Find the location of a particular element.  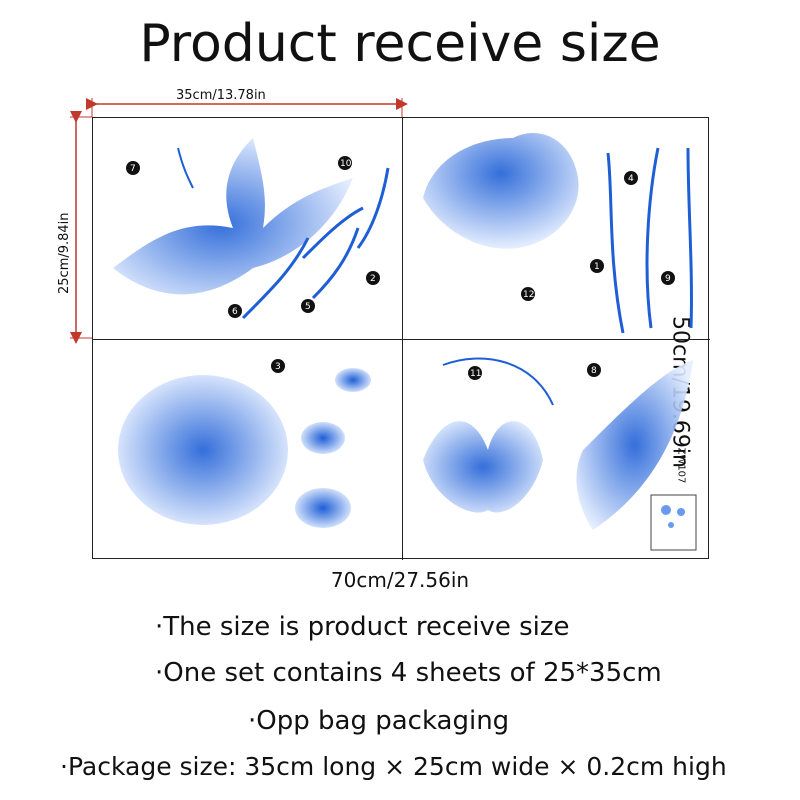

marker-7: 7 is located at coordinates (133, 169).